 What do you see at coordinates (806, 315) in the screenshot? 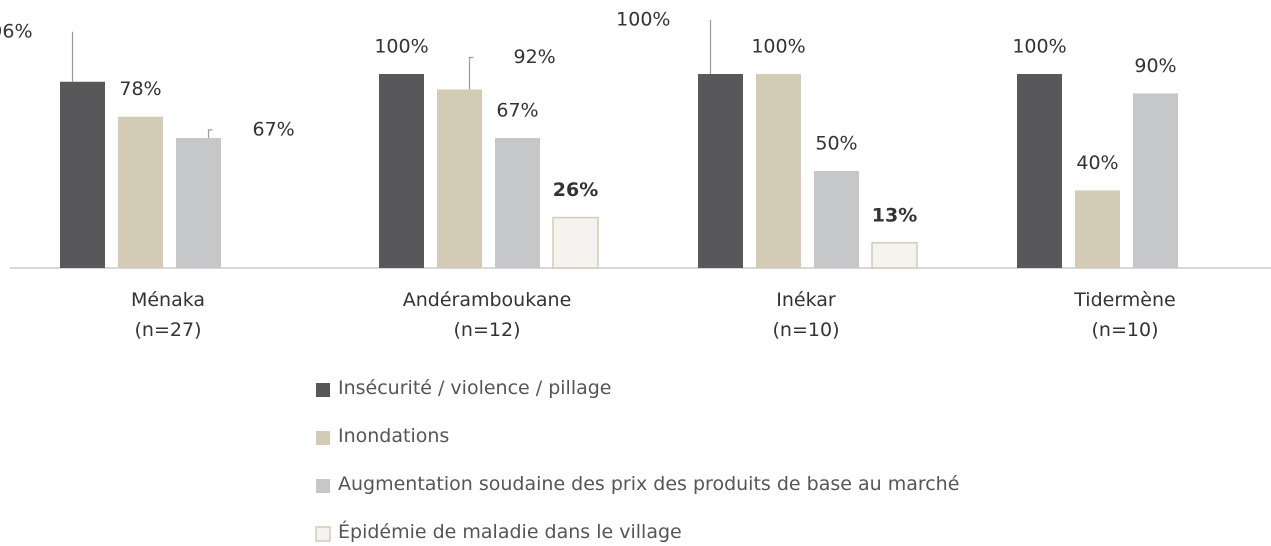
I see `x-tick-label: Inékar (n=10)` at bounding box center [806, 315].